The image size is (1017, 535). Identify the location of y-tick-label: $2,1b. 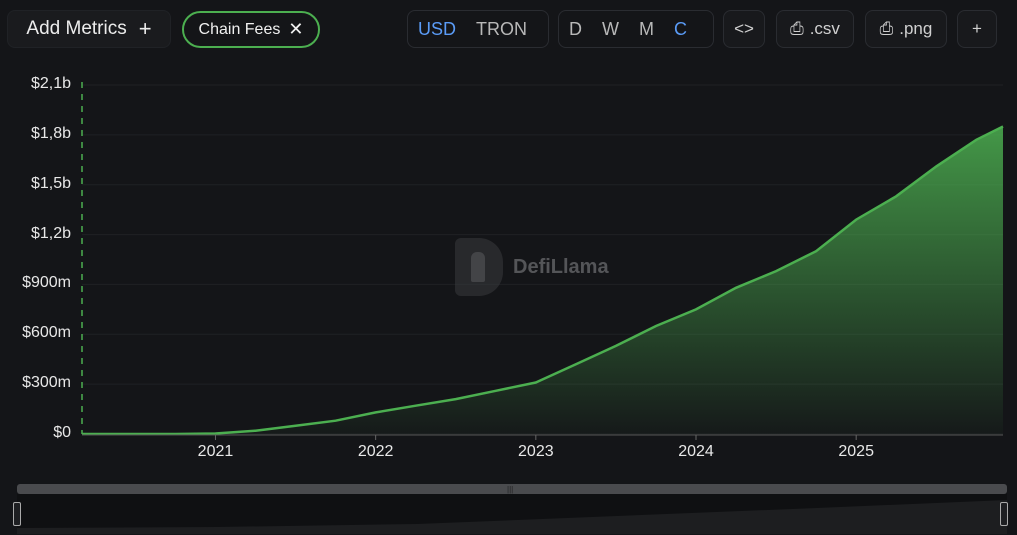
(50, 83).